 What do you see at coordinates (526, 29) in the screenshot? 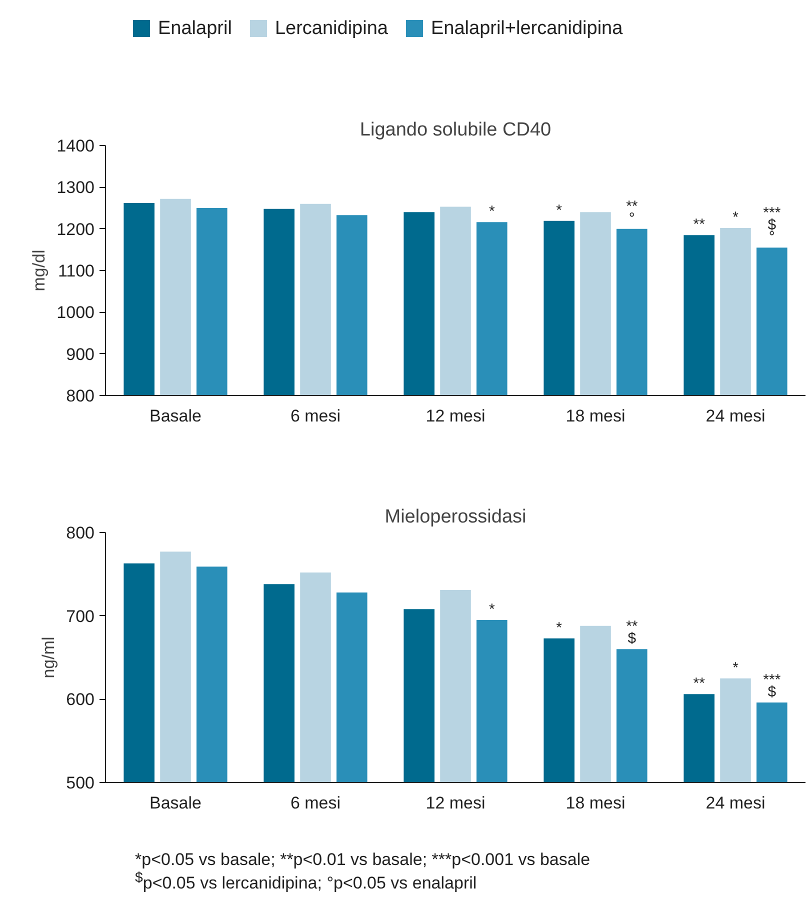
I see `legend-label: Enalapril+lercanidipina` at bounding box center [526, 29].